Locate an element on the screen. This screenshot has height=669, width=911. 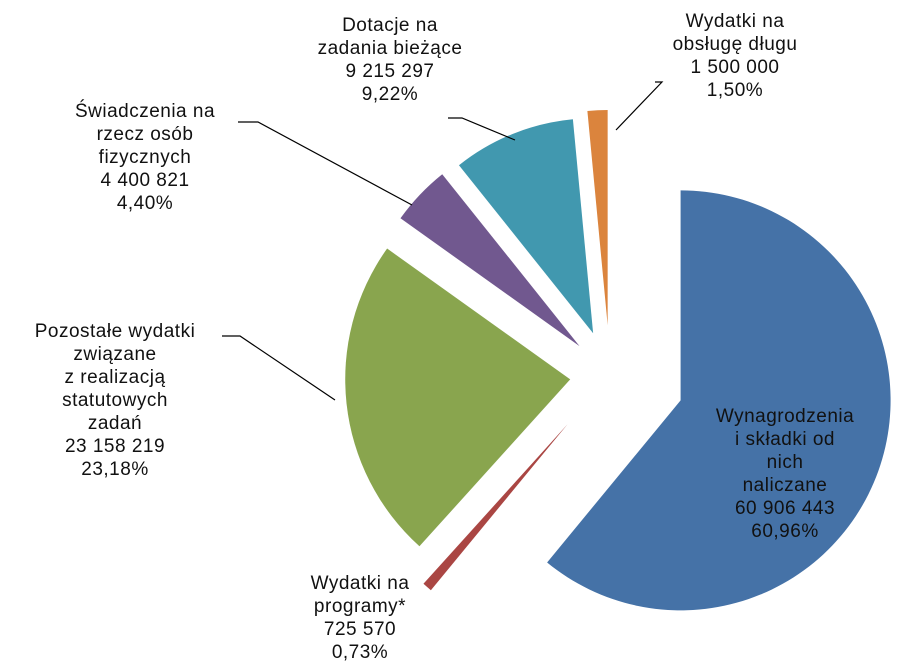
slice-label: Wydatki na programy* 725 570 0,73% is located at coordinates (360, 618).